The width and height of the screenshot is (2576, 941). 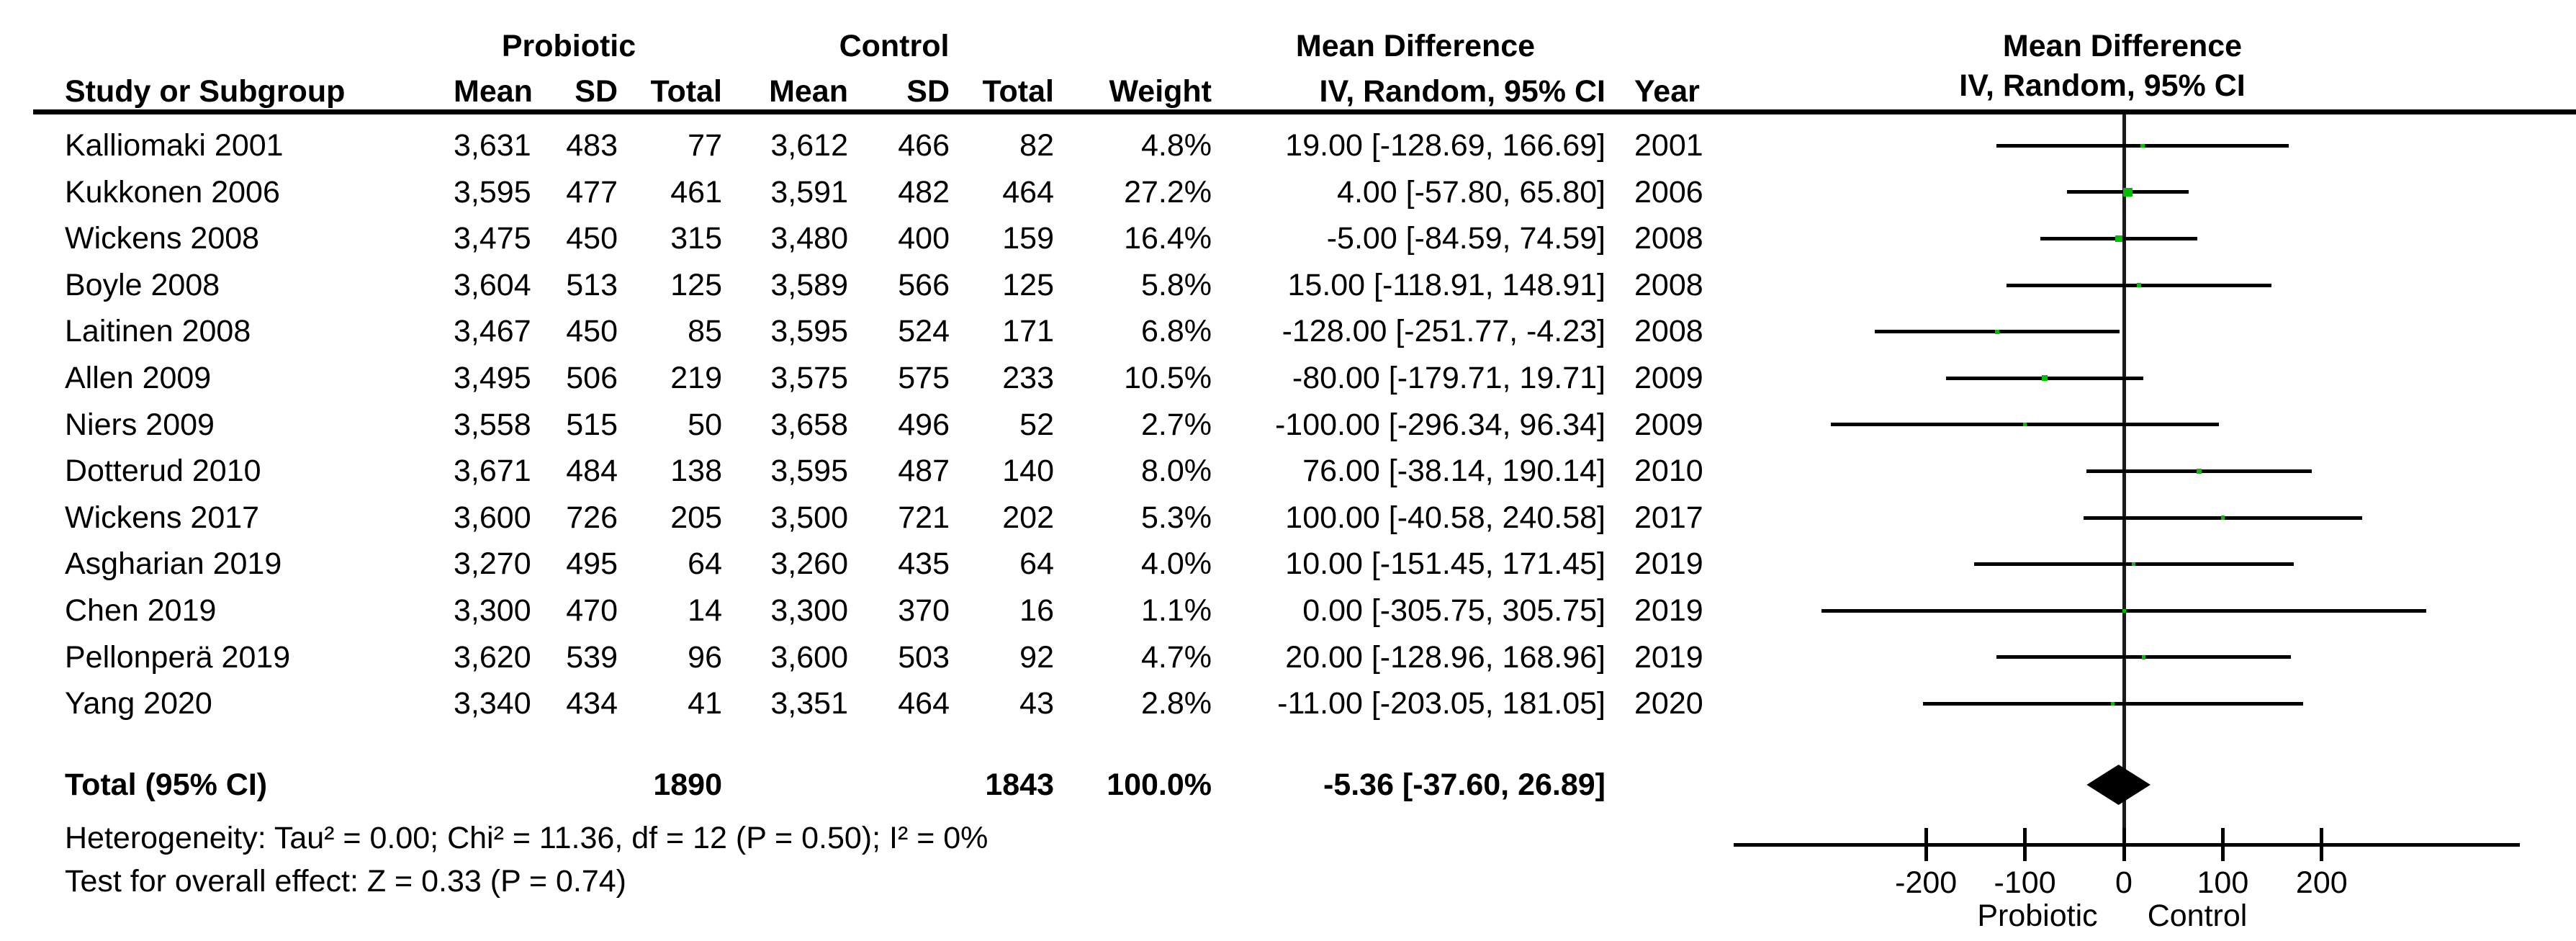 I want to click on cell-mean-control: 3,500, so click(x=809, y=517).